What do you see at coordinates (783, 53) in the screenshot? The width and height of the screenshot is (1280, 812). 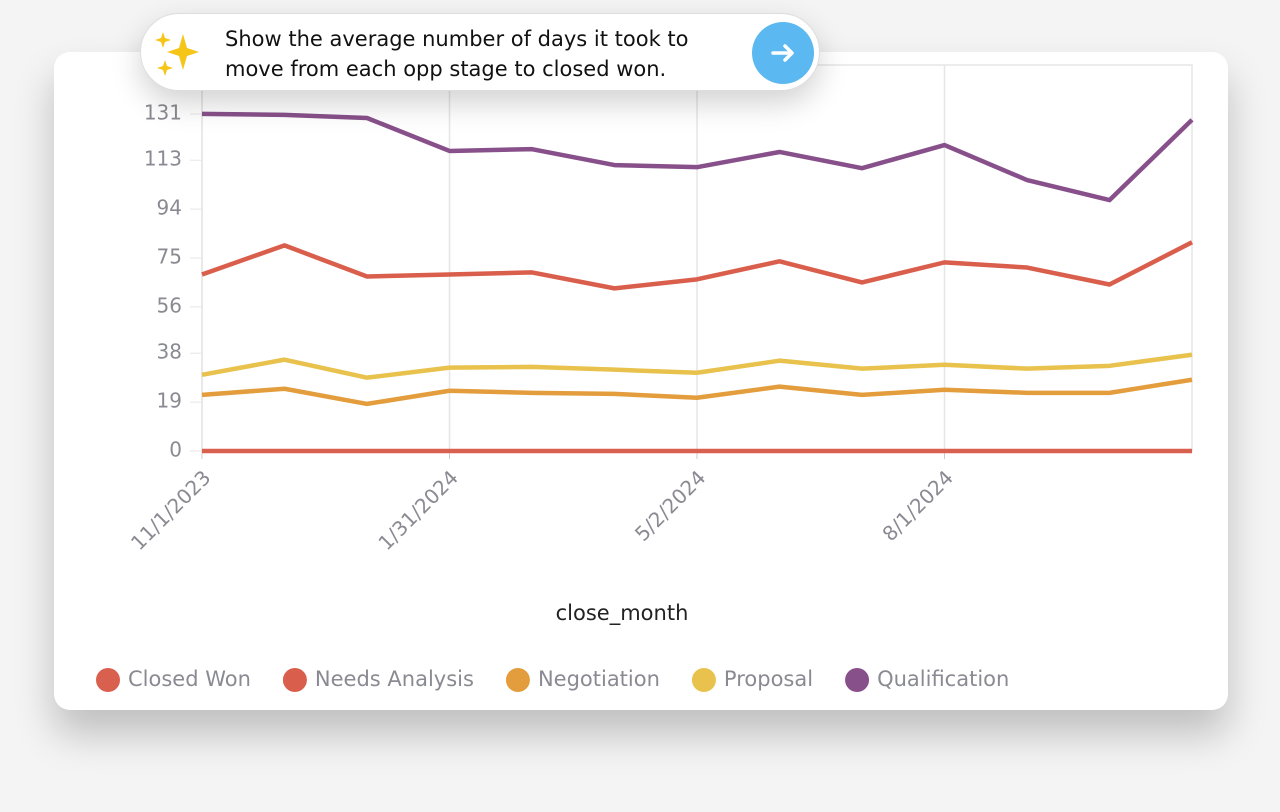 I see `submit-button` at bounding box center [783, 53].